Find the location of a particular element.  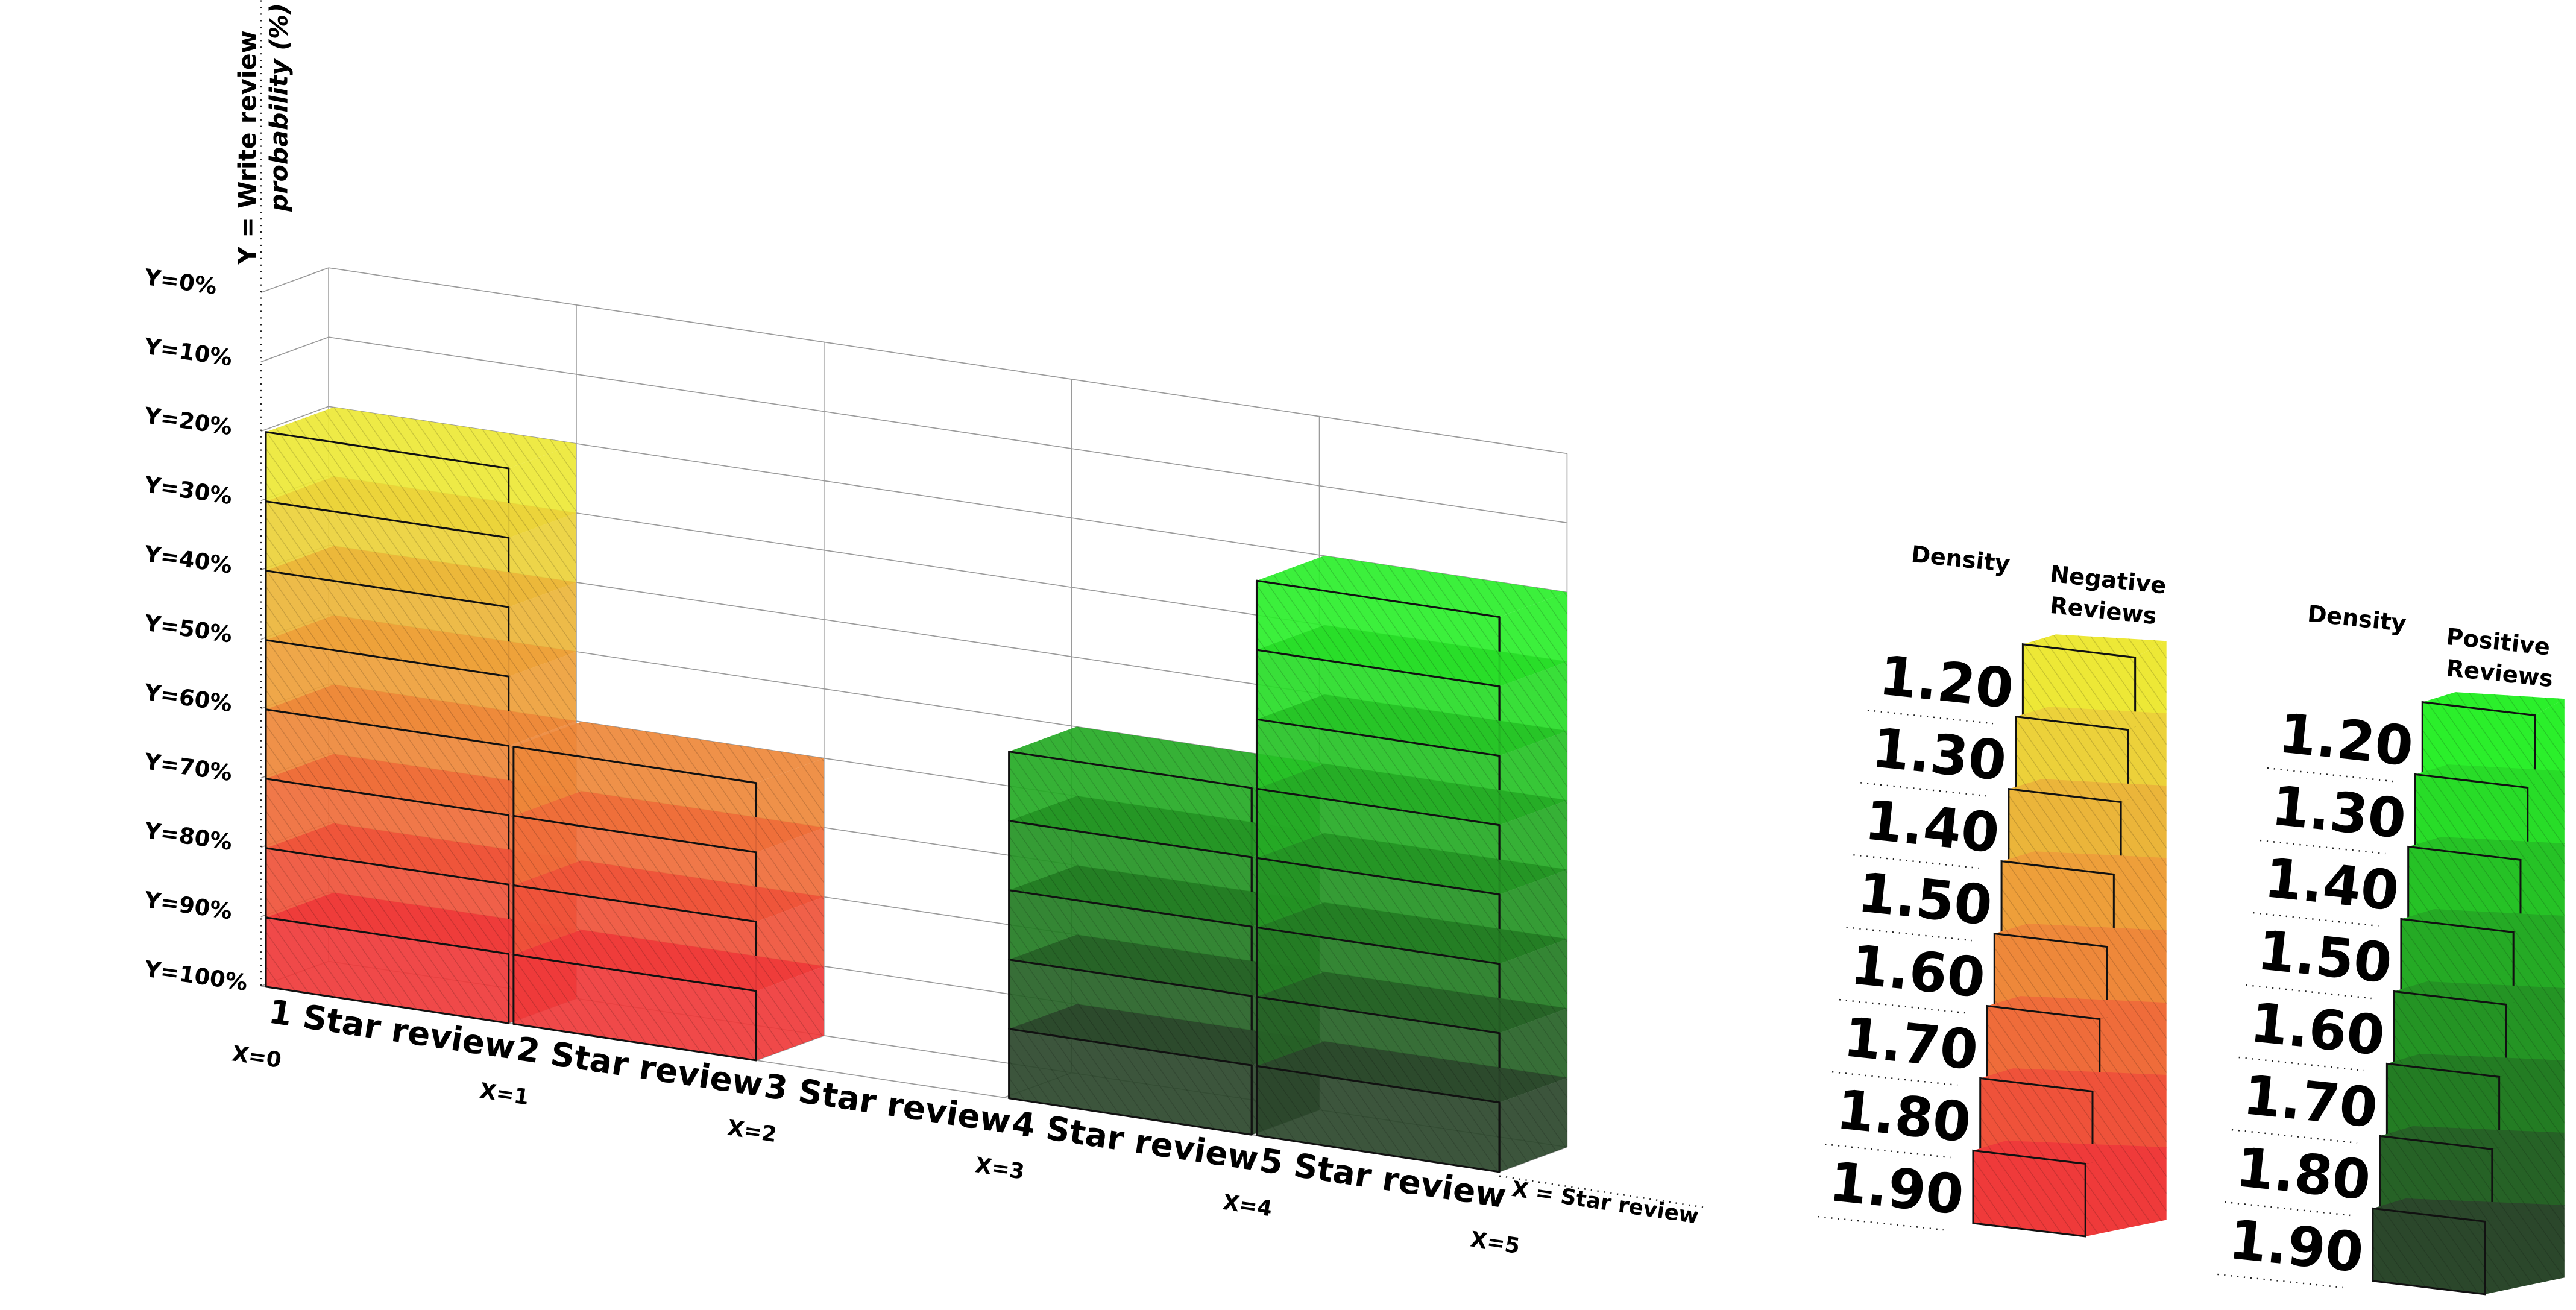

y-tick-label: Y=90% is located at coordinates (188, 906).